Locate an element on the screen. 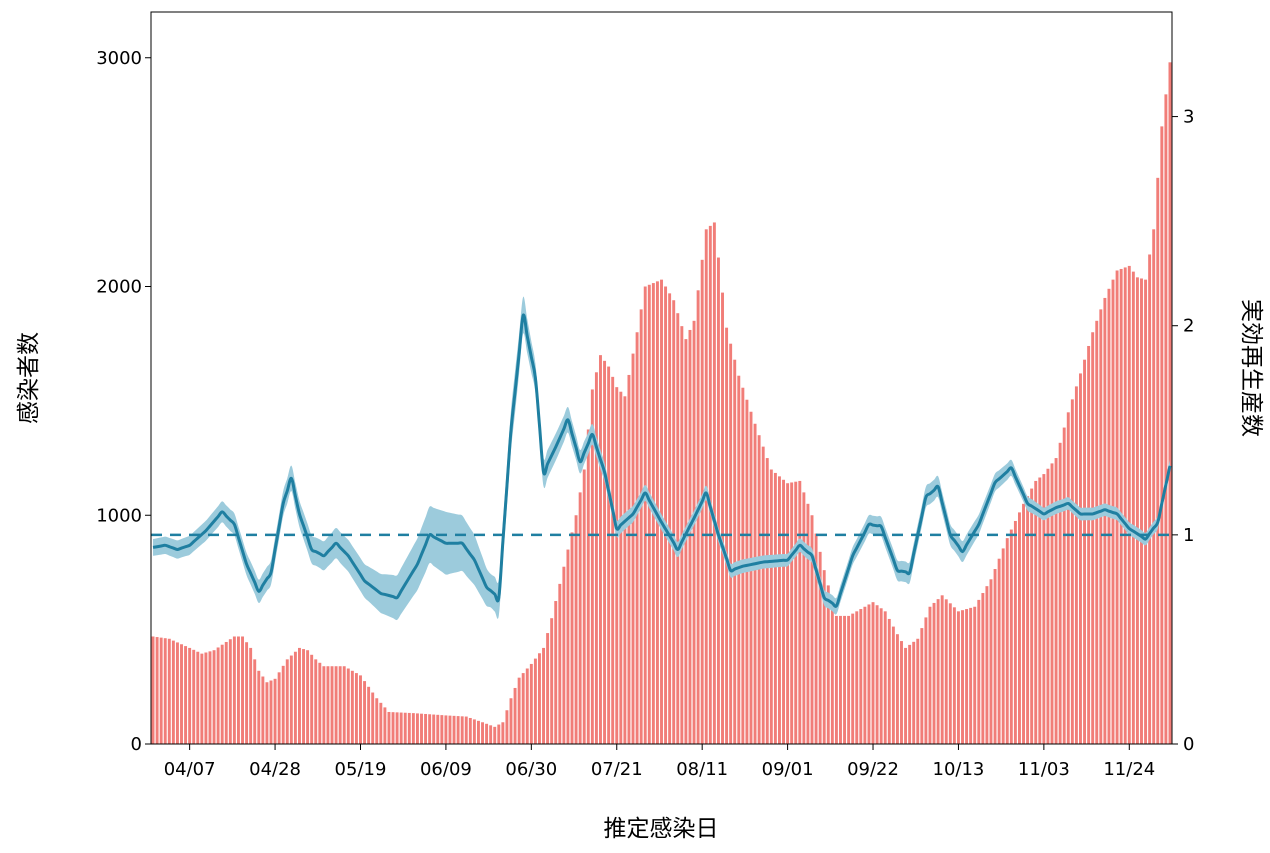 The image size is (1270, 853). x-tick-label: 08/11 is located at coordinates (702, 769).